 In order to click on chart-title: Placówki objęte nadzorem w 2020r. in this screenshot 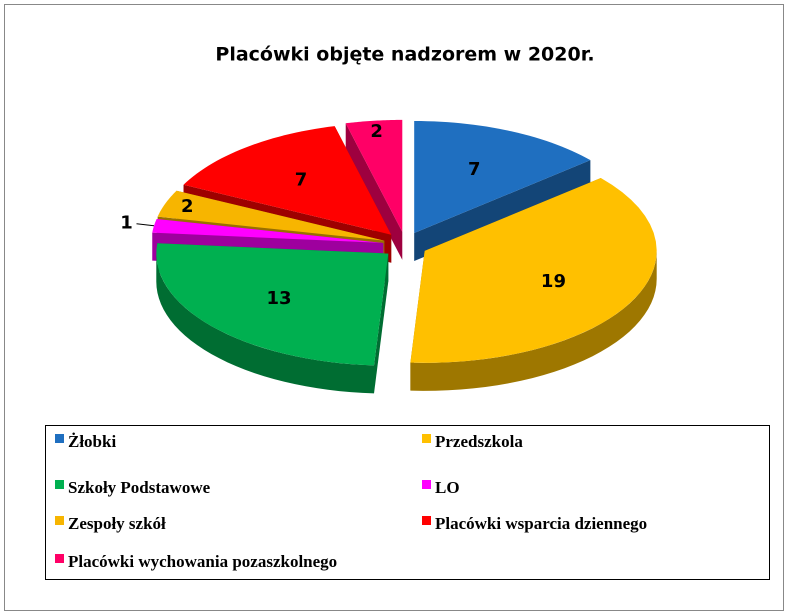, I will do `click(404, 55)`.